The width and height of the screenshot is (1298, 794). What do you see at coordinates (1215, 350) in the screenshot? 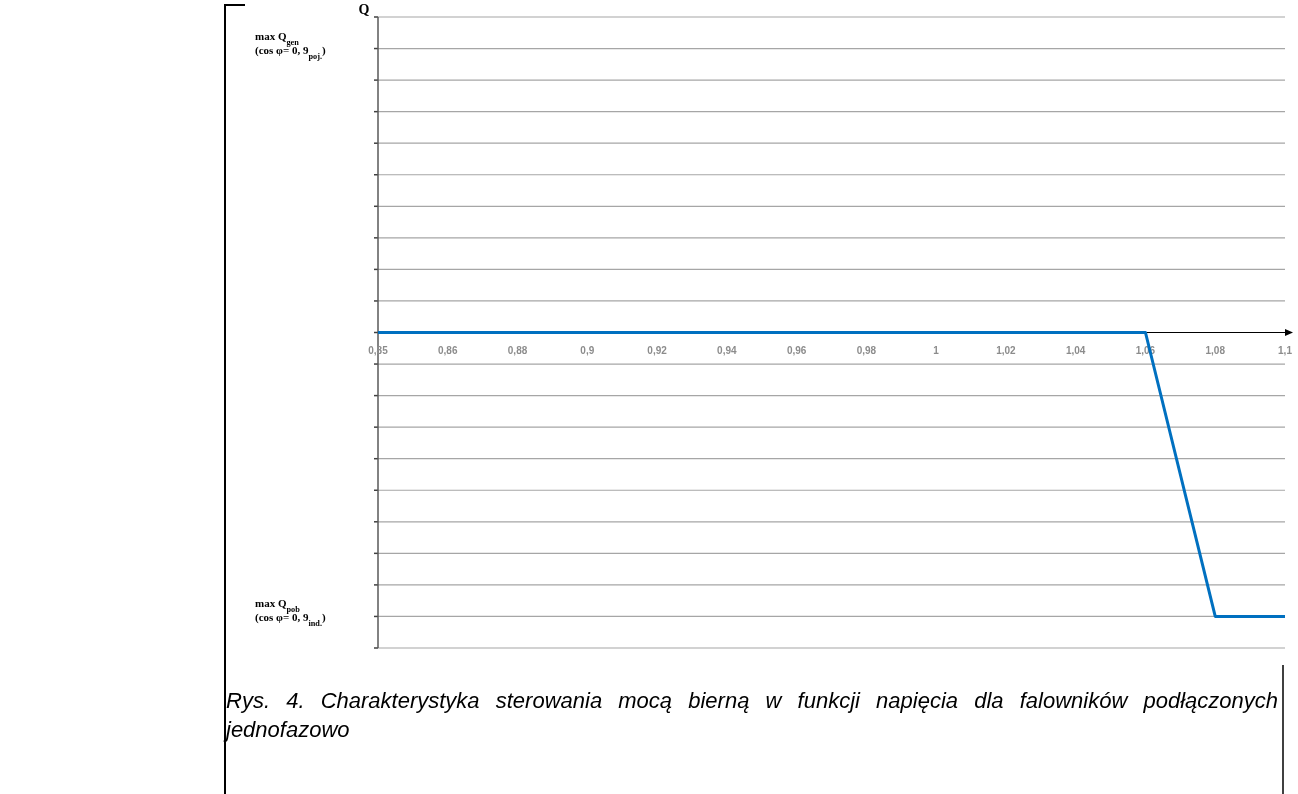
I see `x-tick-label: 1,08` at bounding box center [1215, 350].